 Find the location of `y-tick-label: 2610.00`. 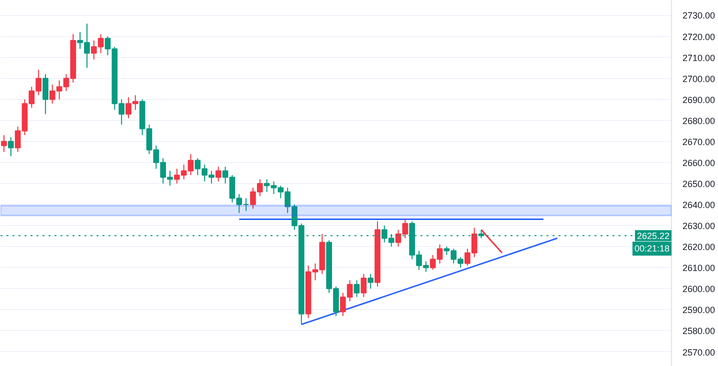

y-tick-label: 2610.00 is located at coordinates (699, 268).